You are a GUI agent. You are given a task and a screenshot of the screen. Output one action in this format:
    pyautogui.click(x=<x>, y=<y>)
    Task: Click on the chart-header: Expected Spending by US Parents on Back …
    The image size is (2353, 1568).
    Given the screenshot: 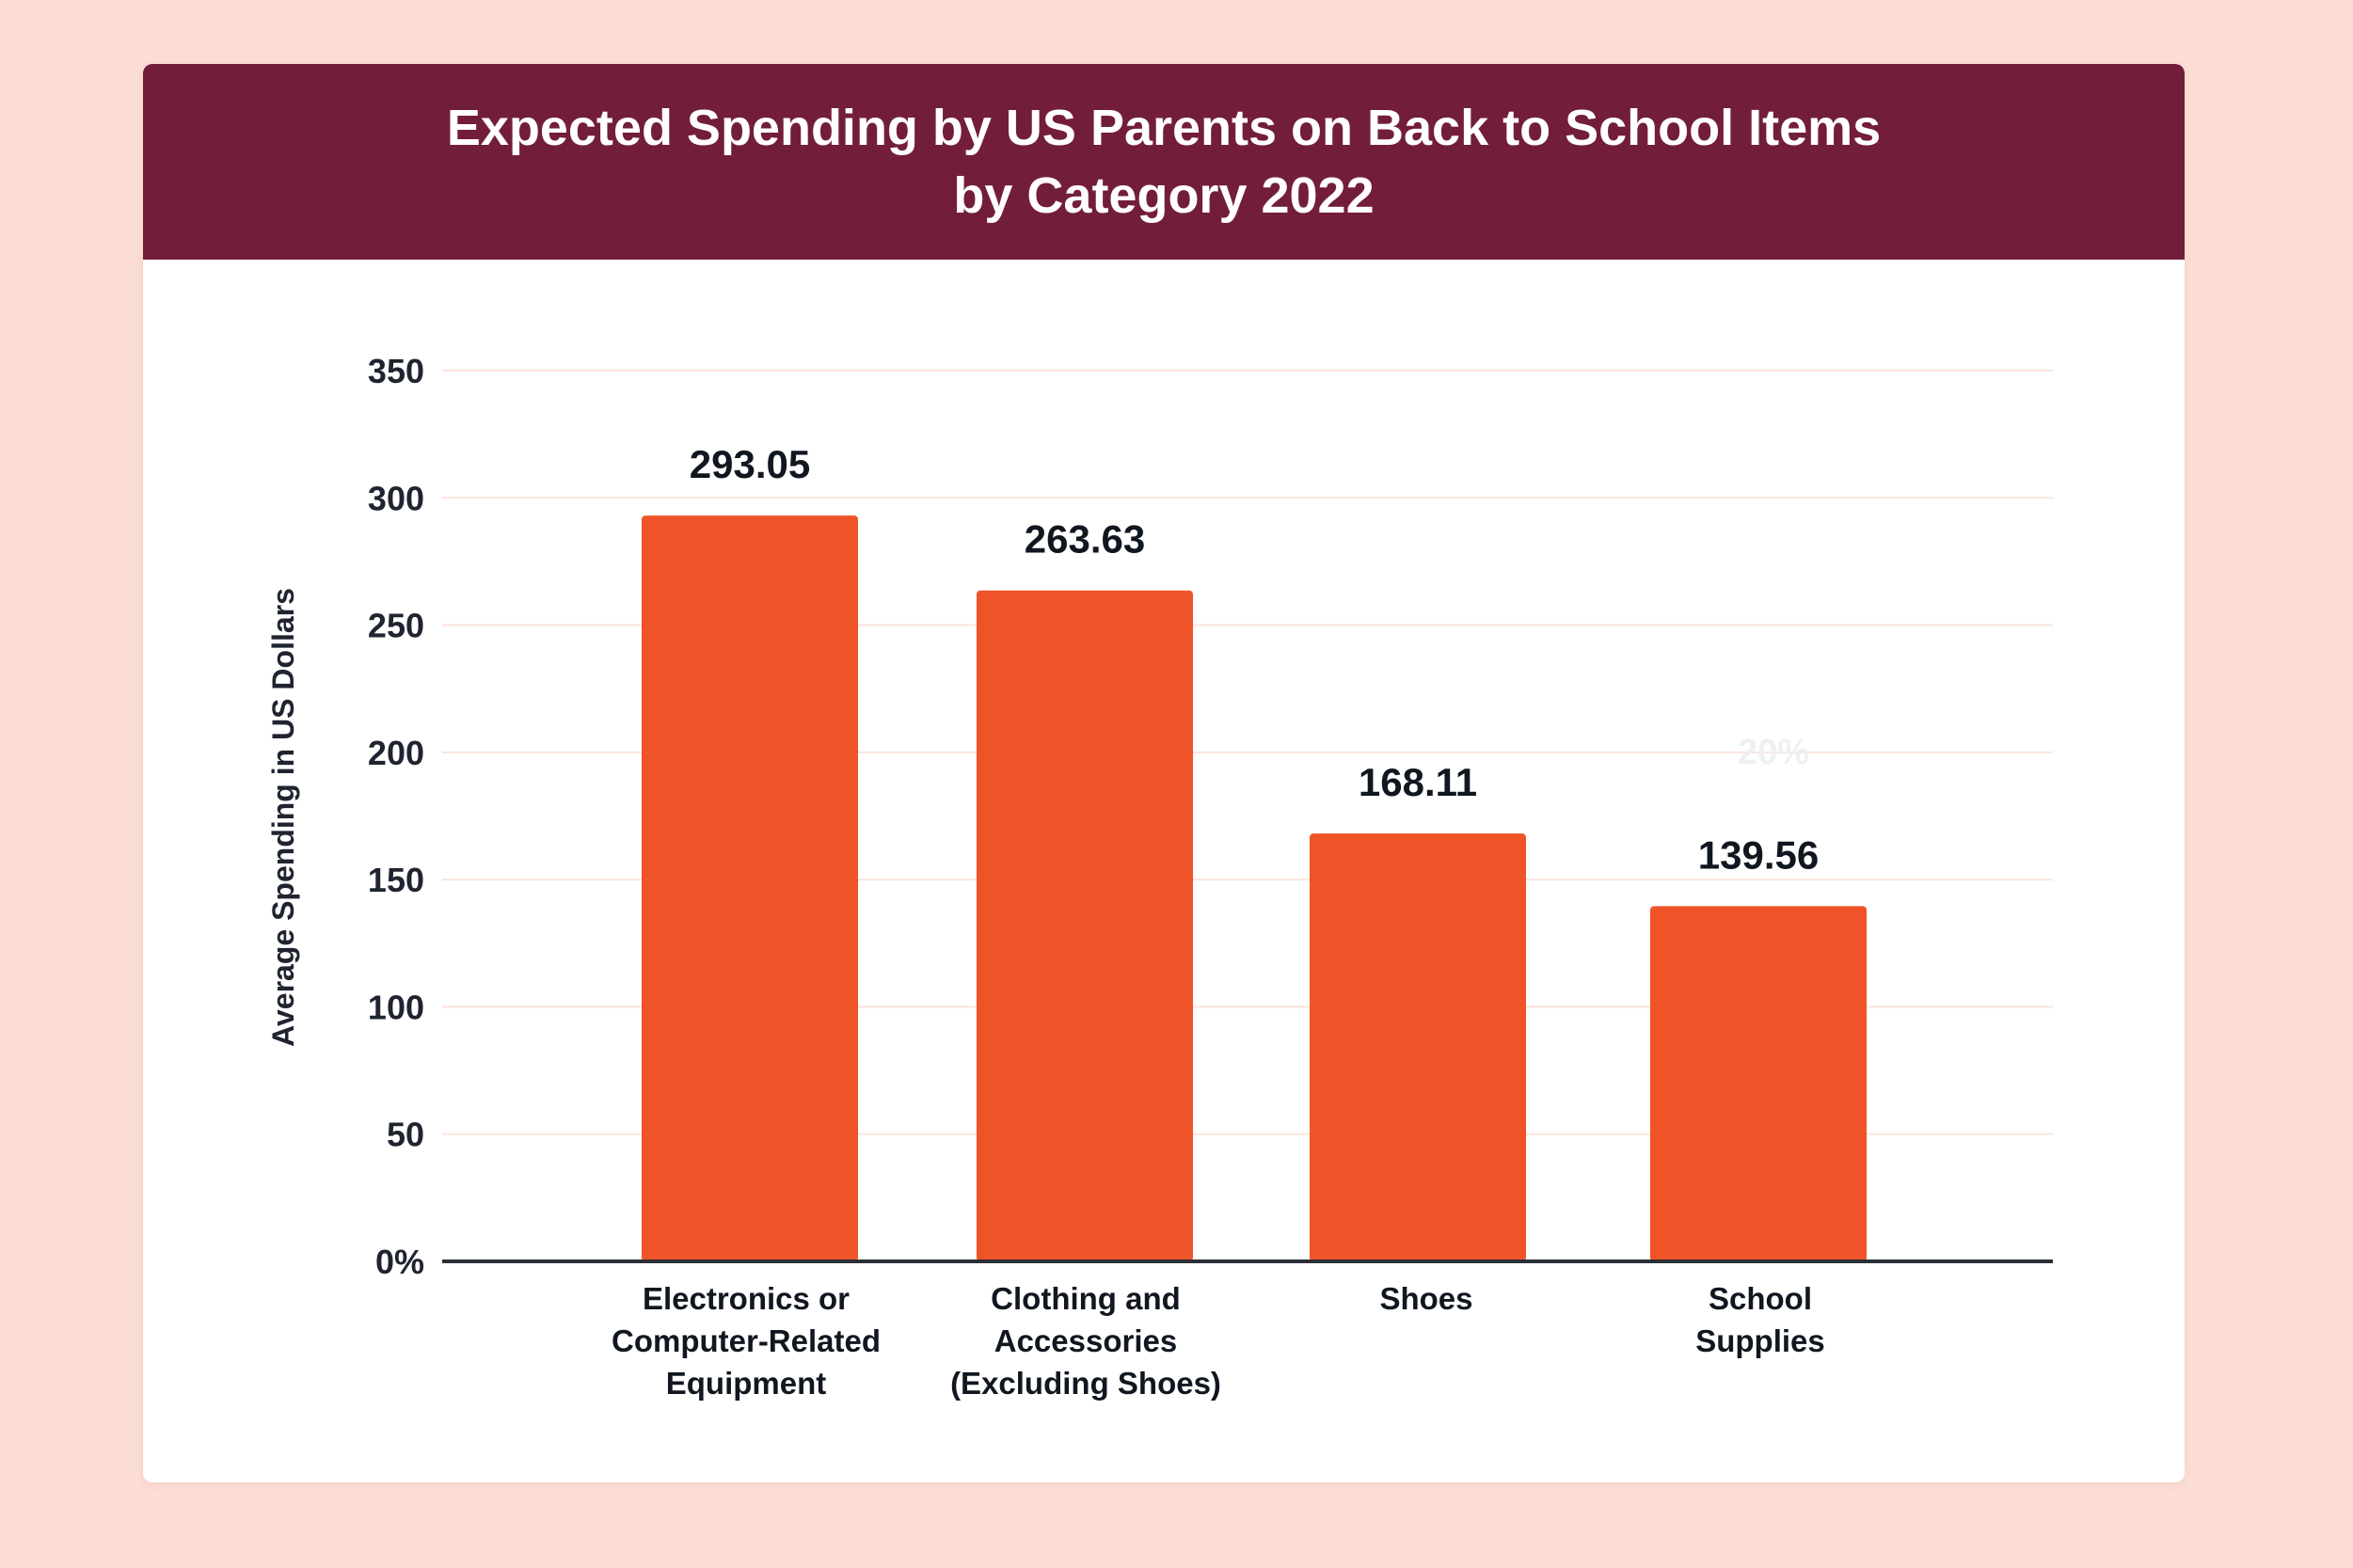 What is the action you would take?
    pyautogui.click(x=1164, y=162)
    